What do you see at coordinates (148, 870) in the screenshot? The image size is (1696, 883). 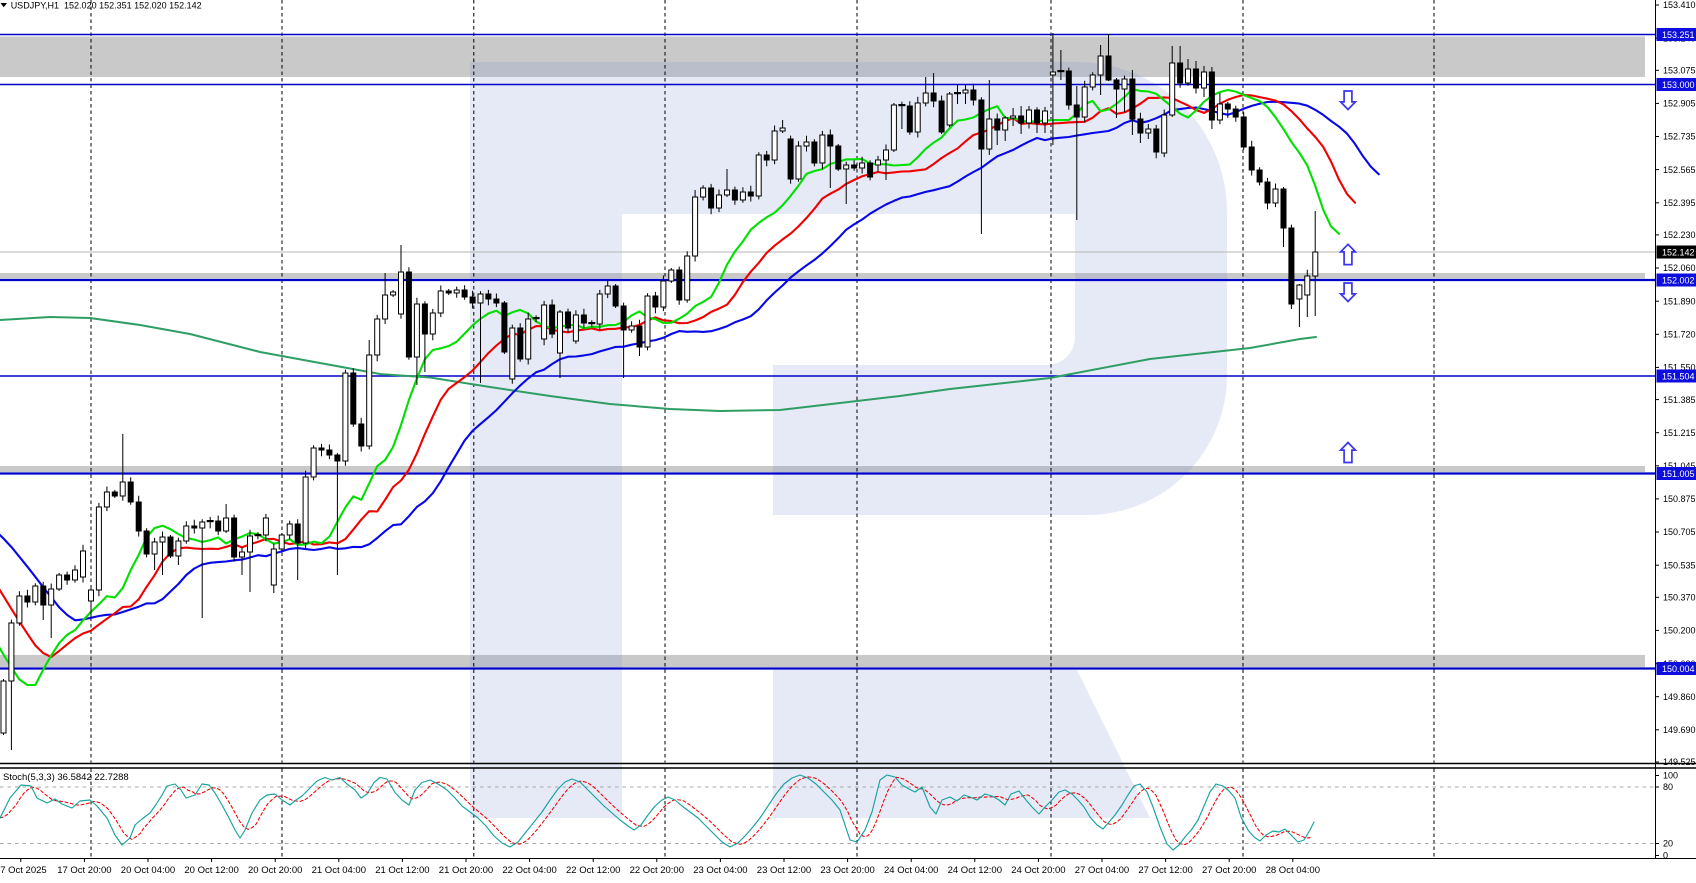 I see `svg-text: 20 Oct 04:00` at bounding box center [148, 870].